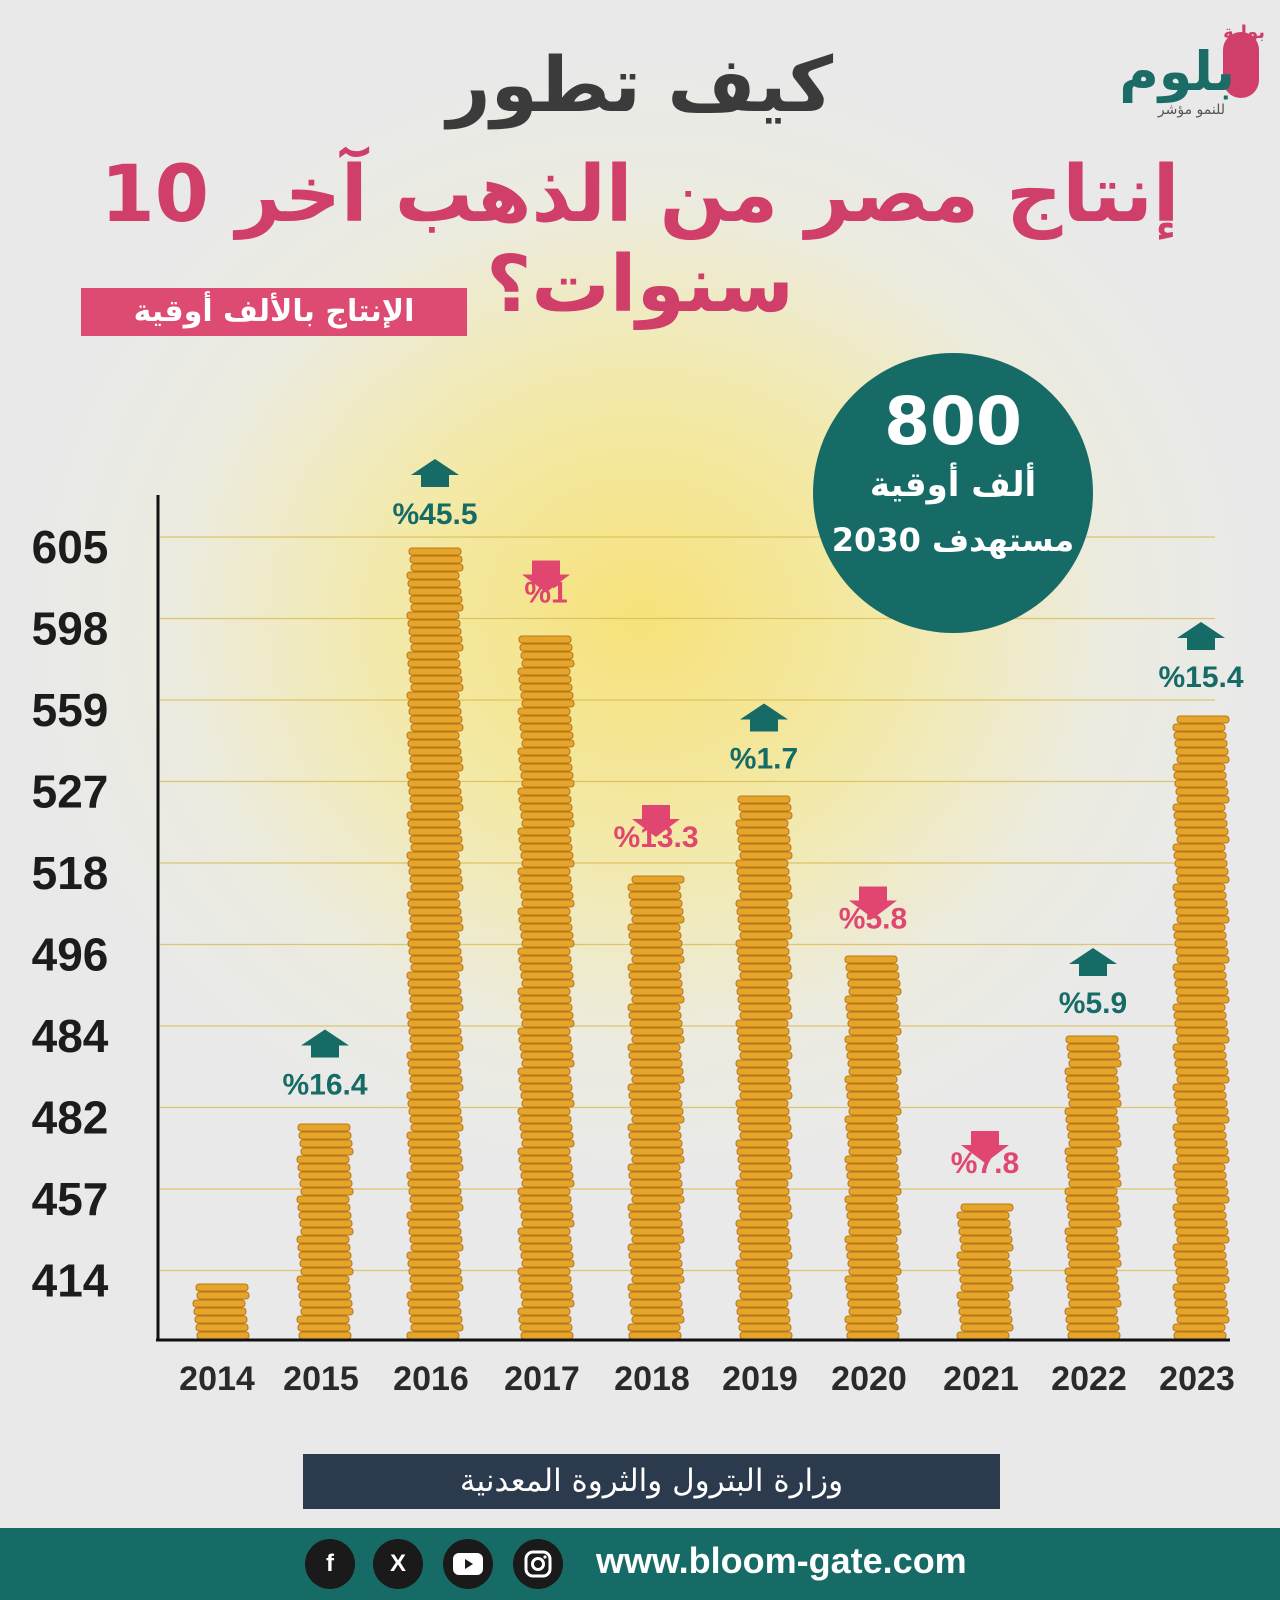  I want to click on change-label: %5.9, so click(1093, 1003).